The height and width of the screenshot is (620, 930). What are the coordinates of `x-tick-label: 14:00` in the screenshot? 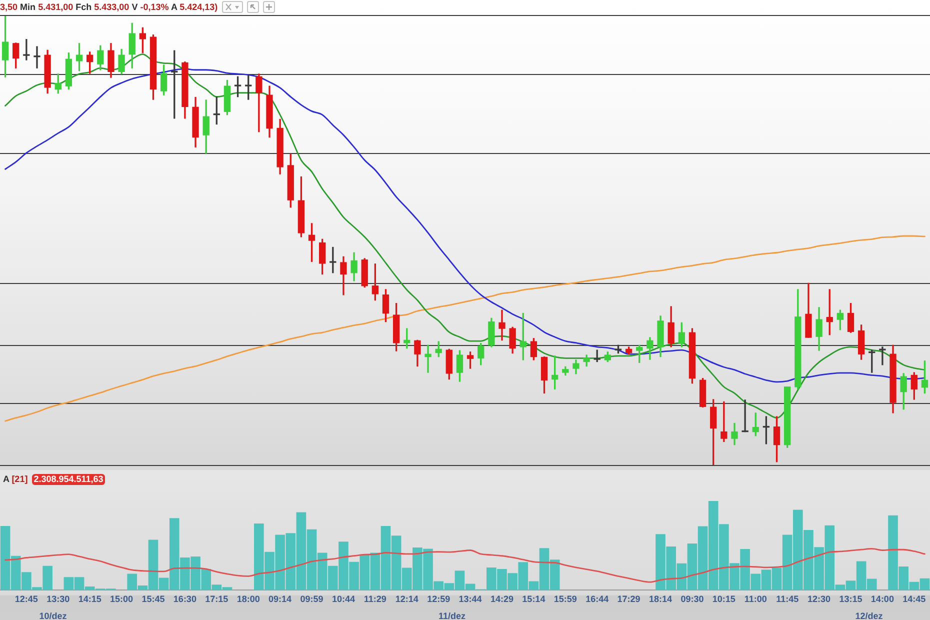 It's located at (882, 599).